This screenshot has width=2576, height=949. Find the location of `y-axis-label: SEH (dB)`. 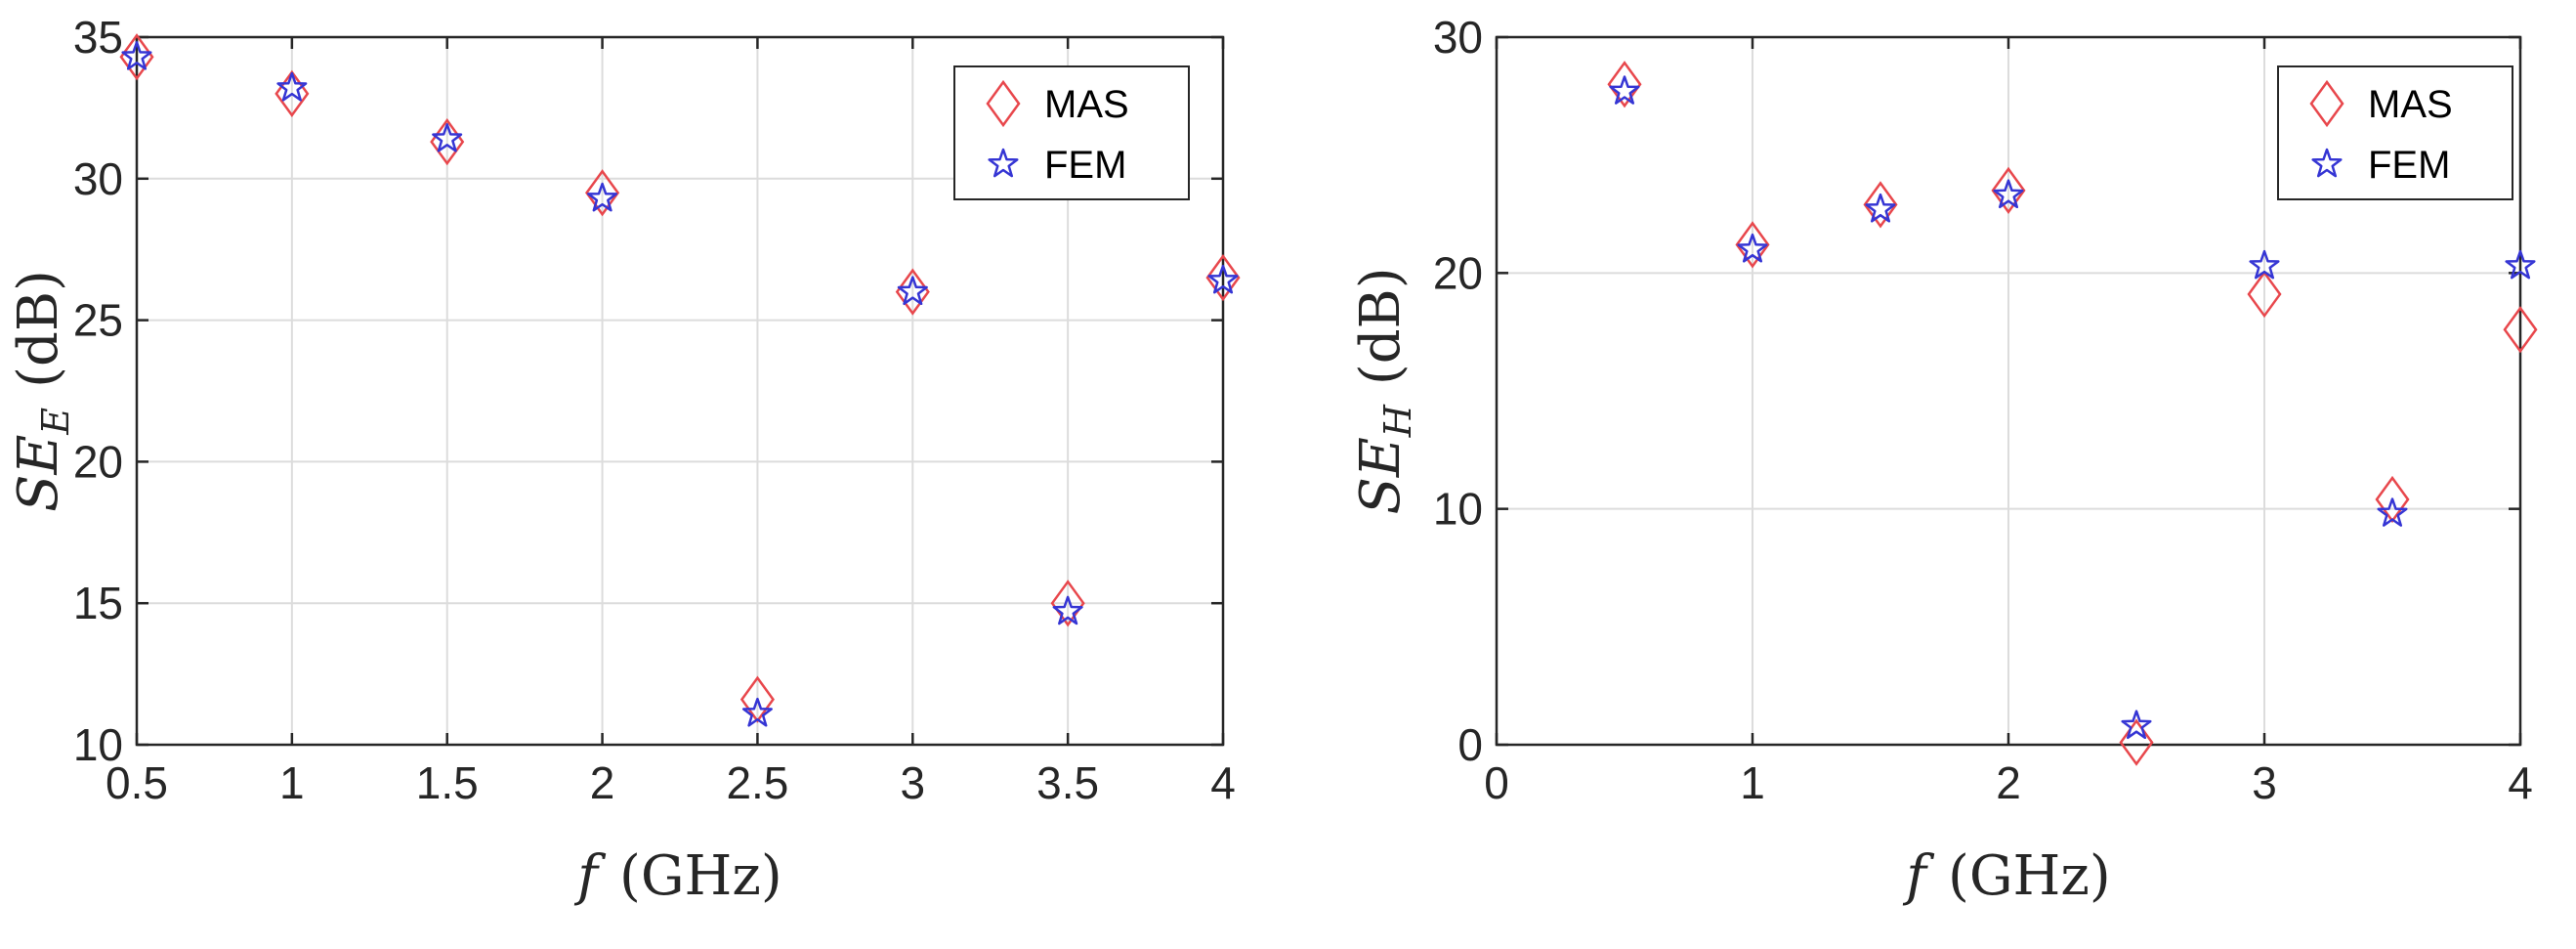

y-axis-label: SEH (dB) is located at coordinates (1384, 390).